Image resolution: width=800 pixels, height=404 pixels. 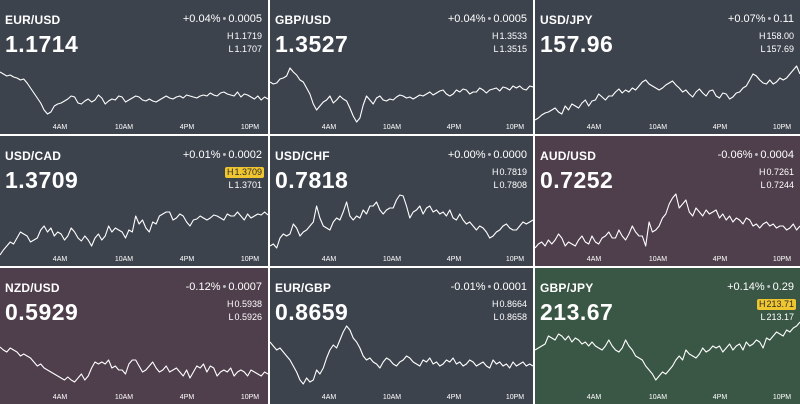 I want to click on change-absolute: 0.0002, so click(x=245, y=155).